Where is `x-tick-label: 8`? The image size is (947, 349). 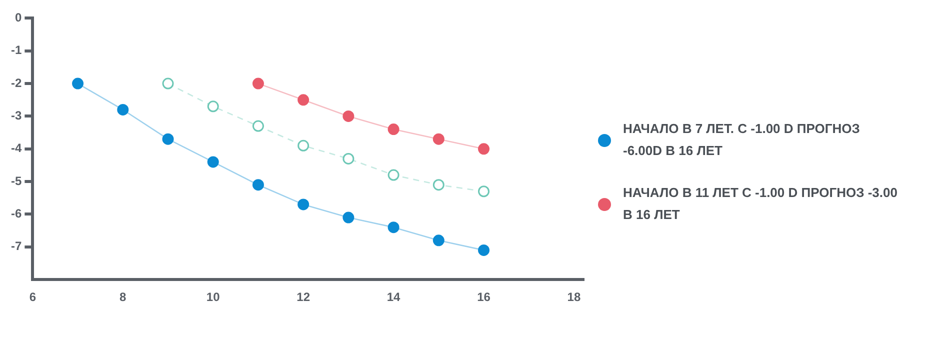 x-tick-label: 8 is located at coordinates (123, 297).